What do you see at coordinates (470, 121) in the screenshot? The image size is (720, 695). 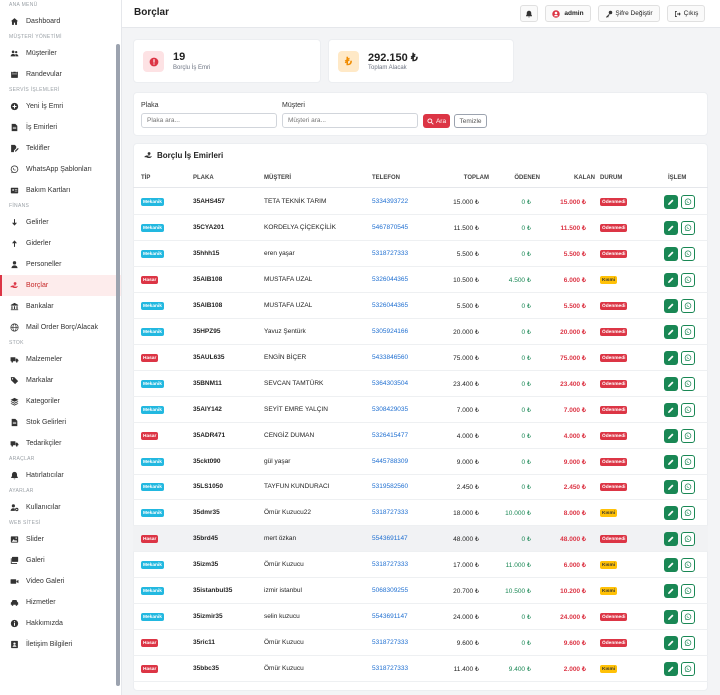 I see `clear-button: Temizle` at bounding box center [470, 121].